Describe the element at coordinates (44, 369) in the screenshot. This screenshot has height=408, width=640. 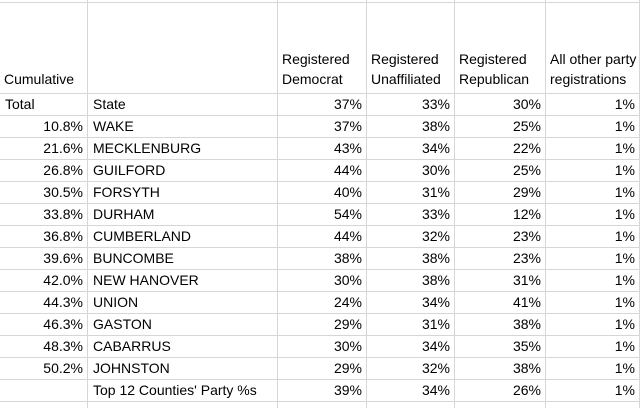
I see `cell-cumulative: 50.2%` at that location.